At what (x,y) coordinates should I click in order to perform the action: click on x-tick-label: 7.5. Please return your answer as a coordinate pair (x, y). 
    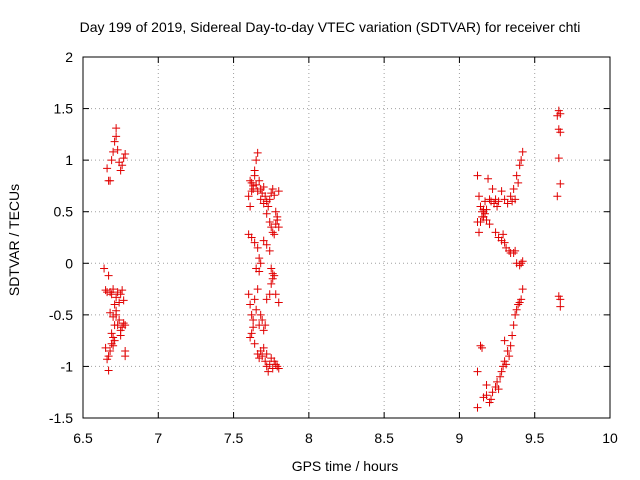
    Looking at the image, I should click on (234, 438).